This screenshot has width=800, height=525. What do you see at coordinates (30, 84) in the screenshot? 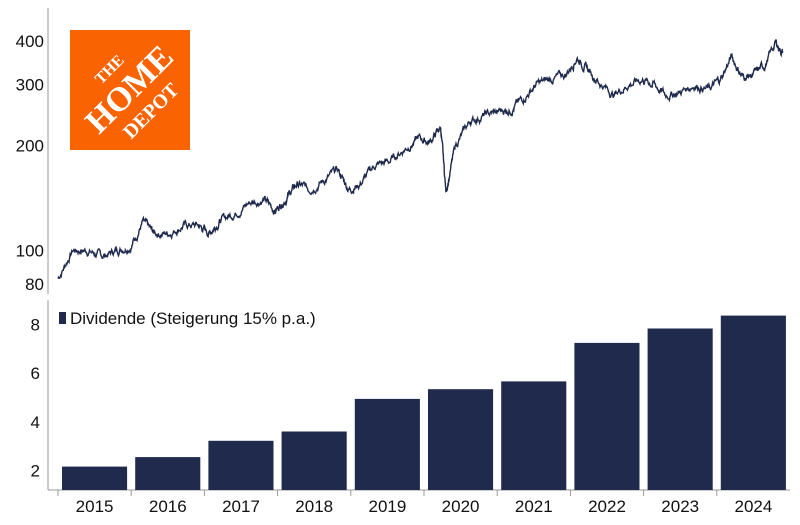
I see `price-y-tick-label: 300` at bounding box center [30, 84].